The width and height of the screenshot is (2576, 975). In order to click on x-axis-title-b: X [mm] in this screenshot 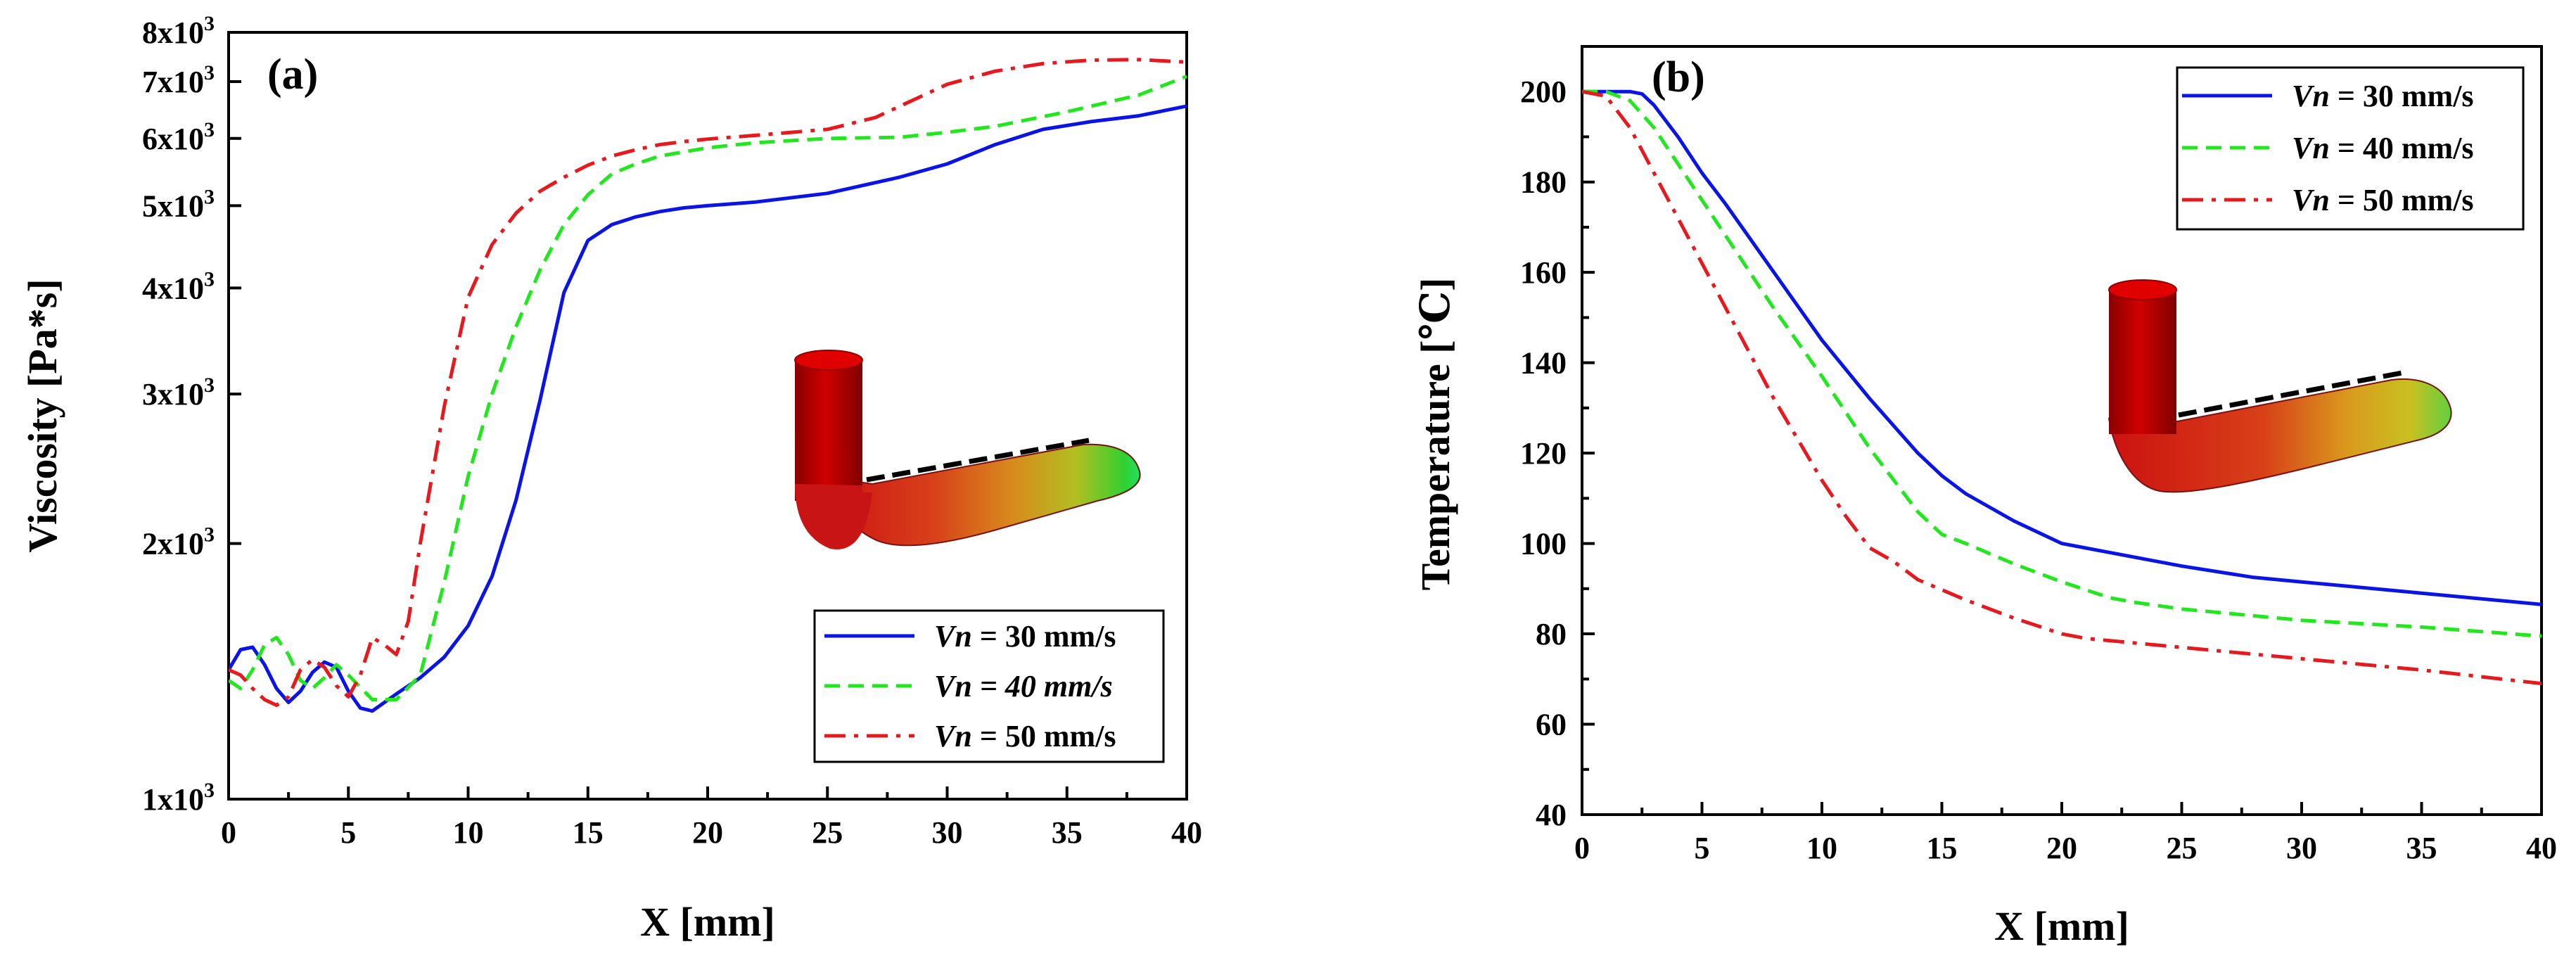, I will do `click(2061, 926)`.